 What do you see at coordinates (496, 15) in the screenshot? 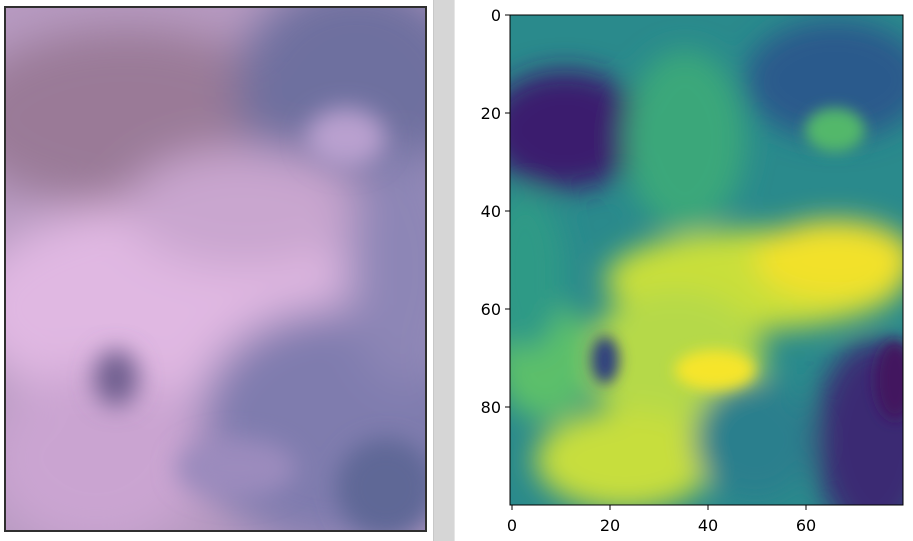
I see `y-tick-label: 0` at bounding box center [496, 15].